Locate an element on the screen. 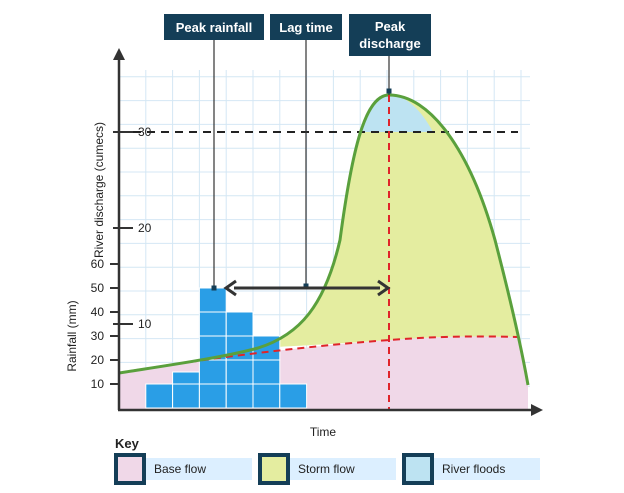 Image resolution: width=624 pixels, height=493 pixels. y-axis-arrow is located at coordinates (119, 54).